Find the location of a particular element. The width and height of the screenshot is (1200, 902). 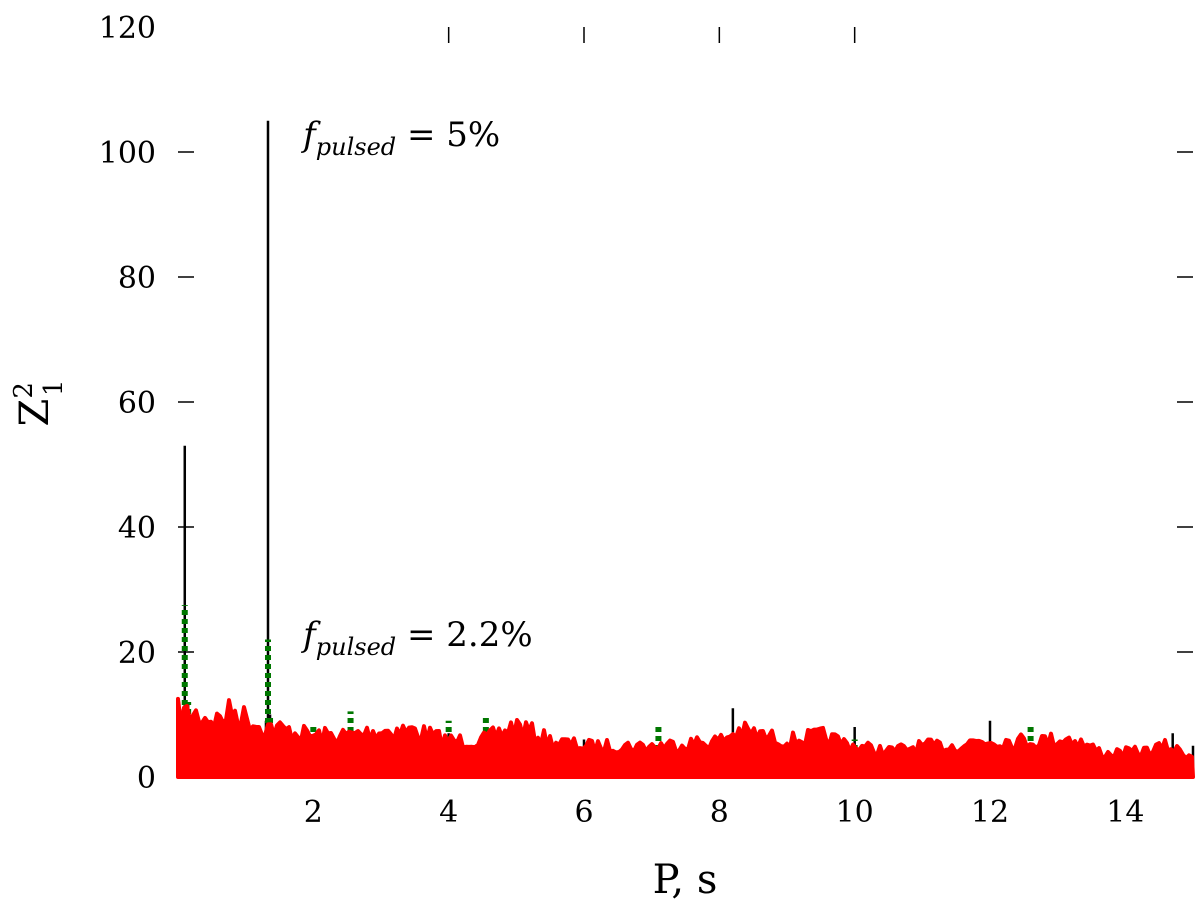

y-axis-title-base: Z is located at coordinates (35, 413).